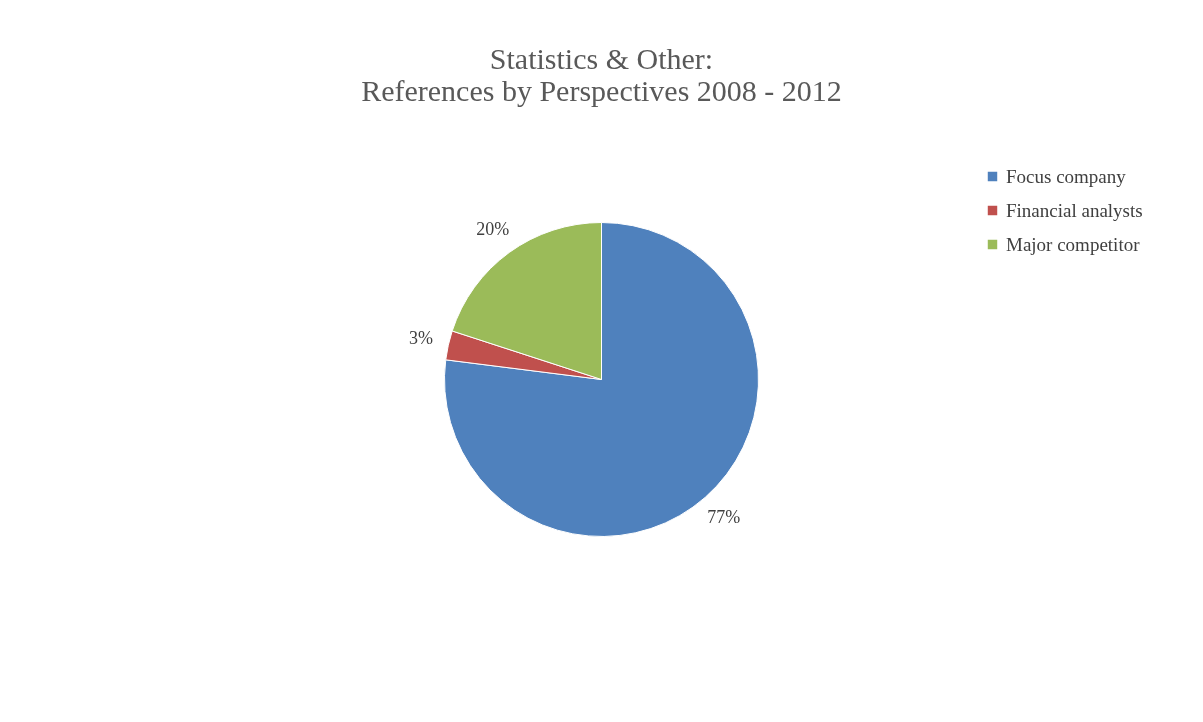 The width and height of the screenshot is (1203, 722). Describe the element at coordinates (1074, 210) in the screenshot. I see `legend-label: Financial analysts` at that location.